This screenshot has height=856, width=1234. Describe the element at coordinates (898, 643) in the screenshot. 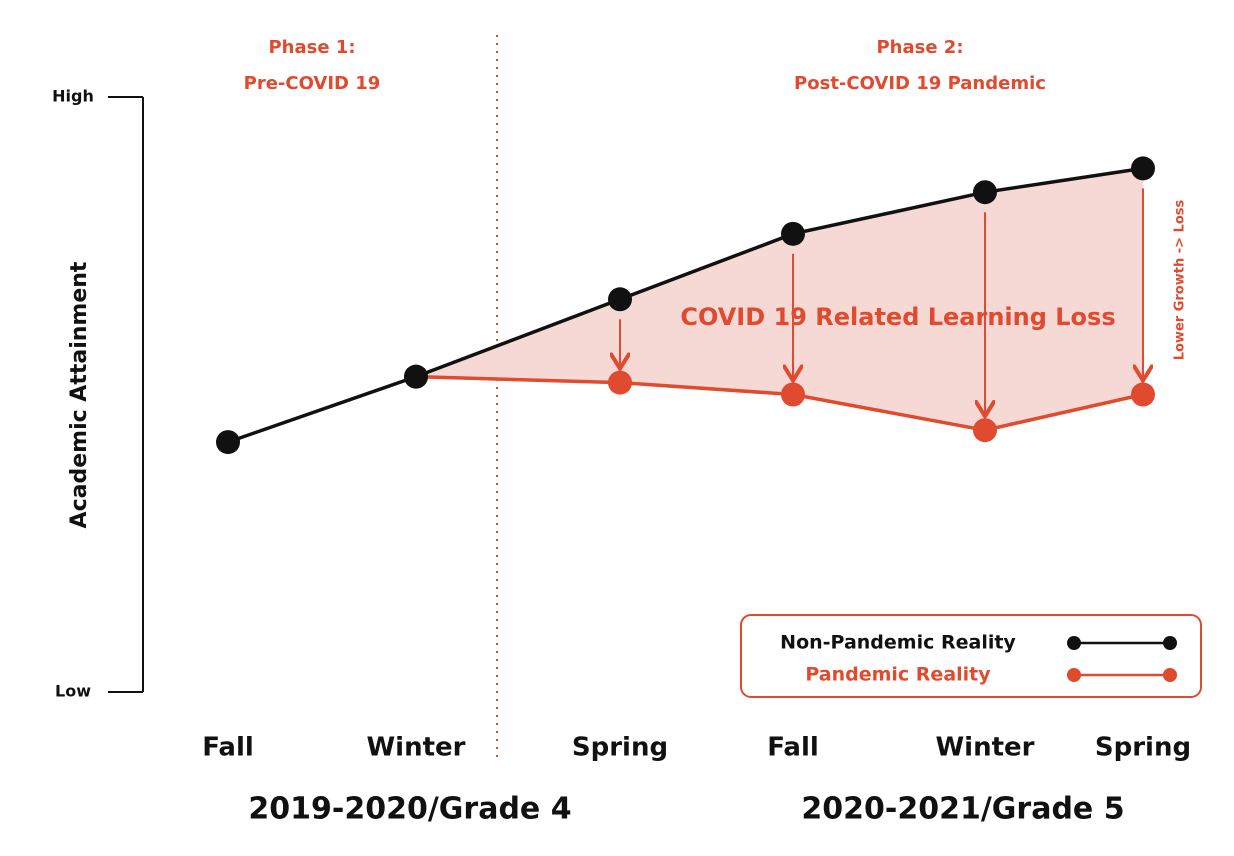

I see `legend-label: Non-Pandemic Reality` at that location.